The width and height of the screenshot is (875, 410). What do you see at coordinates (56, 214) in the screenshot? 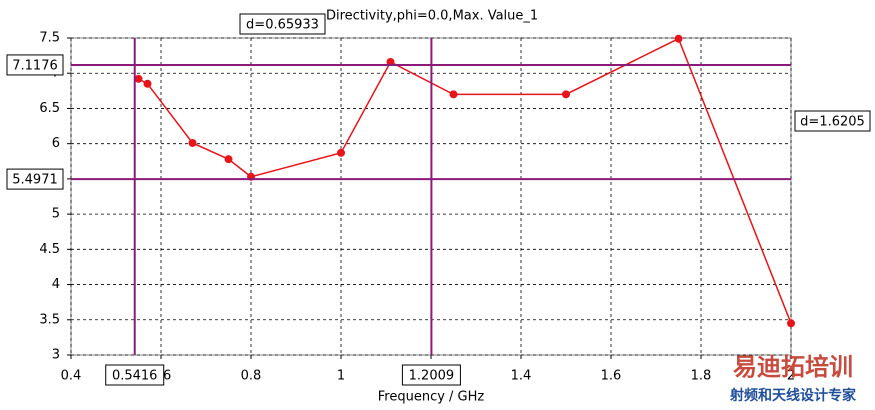
I see `y-tick-label: 5` at bounding box center [56, 214].